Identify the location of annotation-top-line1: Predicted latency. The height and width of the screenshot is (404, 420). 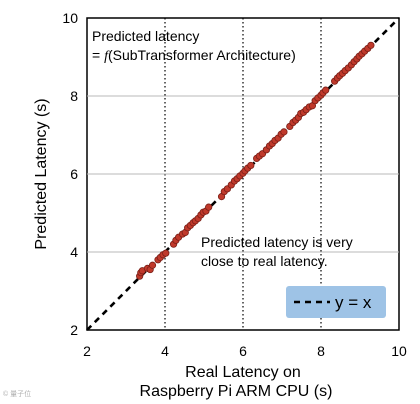
(145, 36).